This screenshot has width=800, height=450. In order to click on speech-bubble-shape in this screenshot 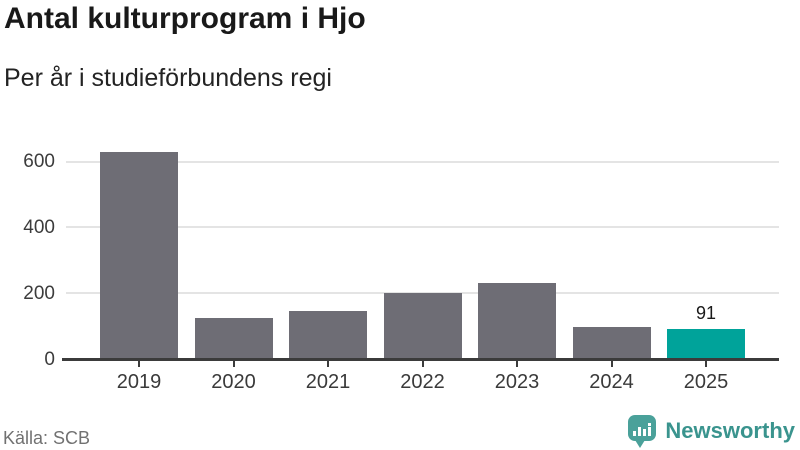, I will do `click(642, 427)`.